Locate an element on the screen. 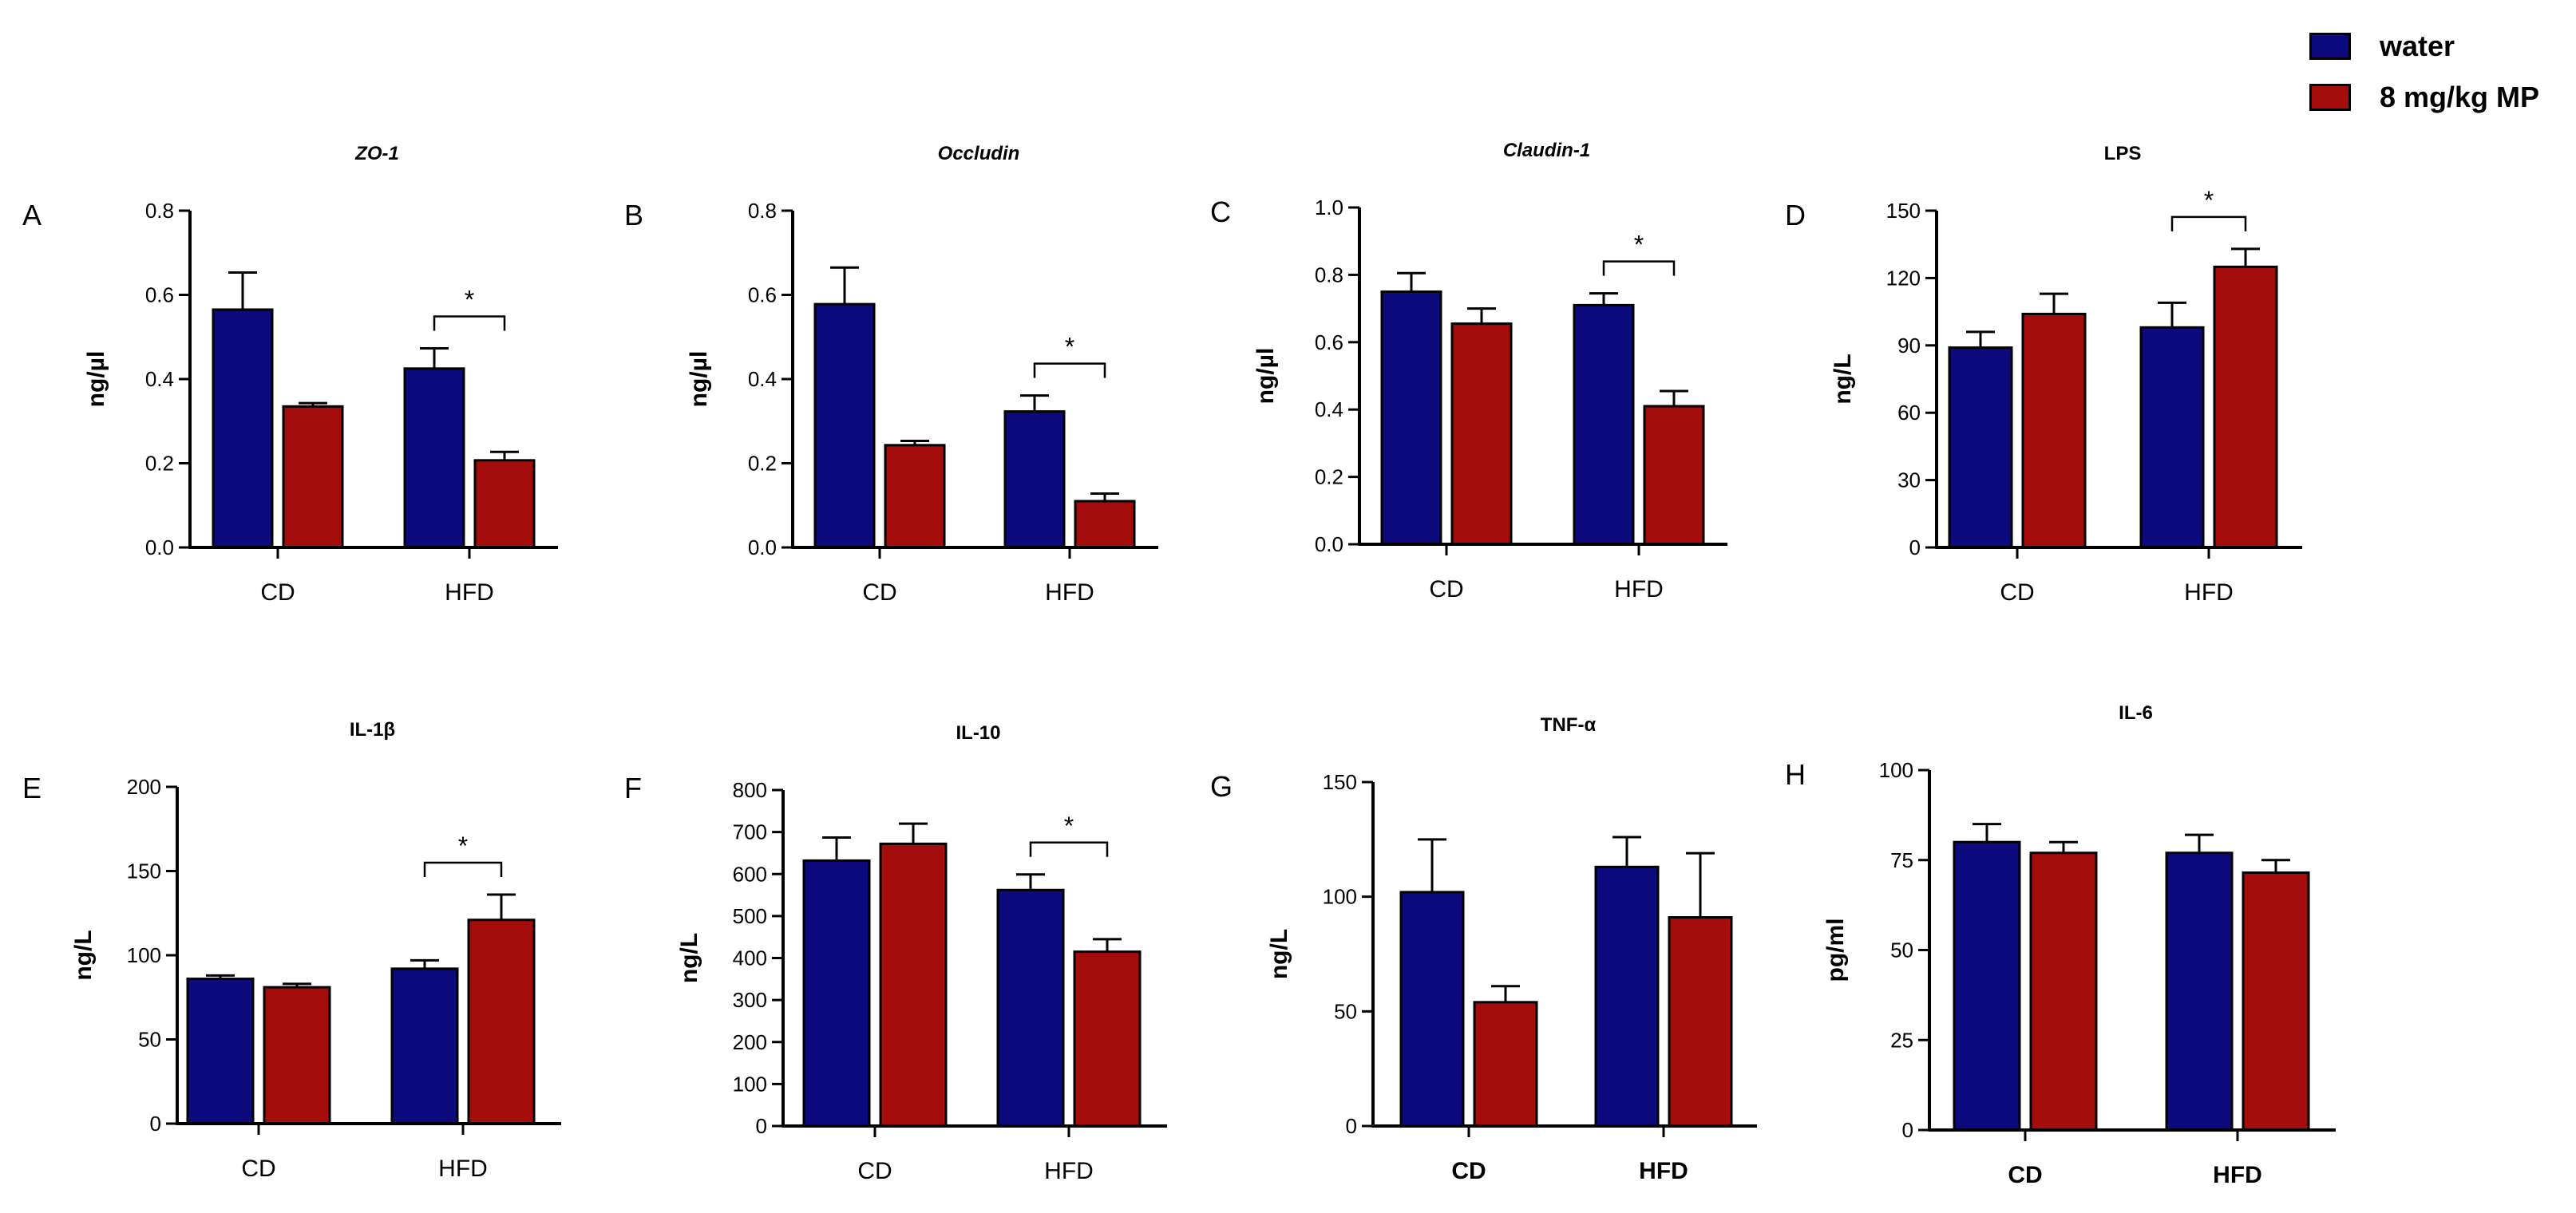 The height and width of the screenshot is (1213, 2576). legend: water 8 mg/kg MP is located at coordinates (2424, 72).